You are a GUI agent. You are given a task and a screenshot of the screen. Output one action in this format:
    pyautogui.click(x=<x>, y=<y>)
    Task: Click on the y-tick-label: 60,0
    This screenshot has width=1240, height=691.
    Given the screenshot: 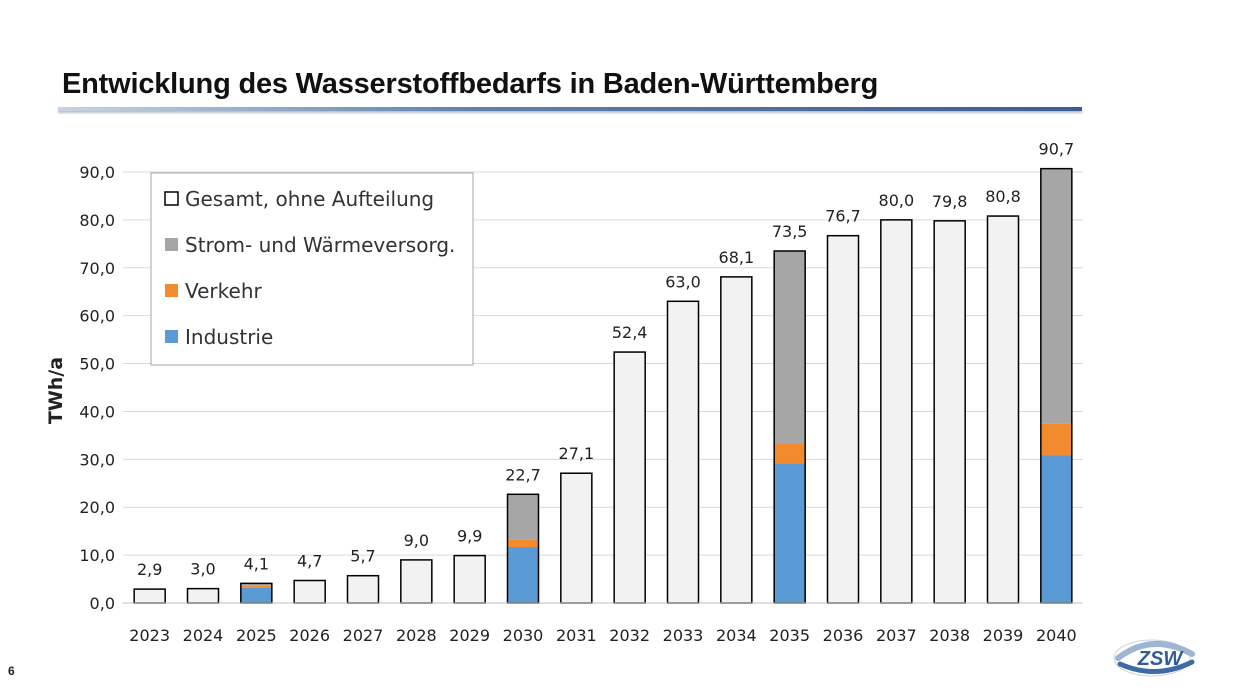 What is the action you would take?
    pyautogui.click(x=97, y=316)
    